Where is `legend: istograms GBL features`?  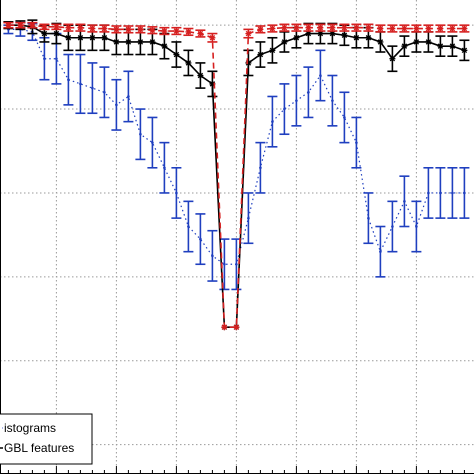 legend: istograms GBL features is located at coordinates (46, 439).